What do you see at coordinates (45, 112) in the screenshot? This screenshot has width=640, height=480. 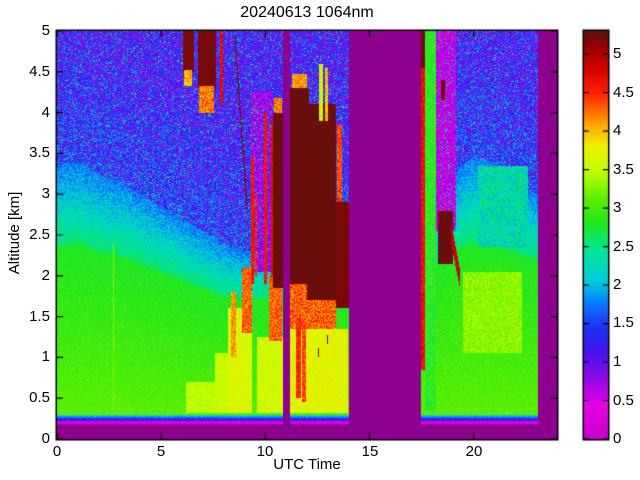 I see `y-tick-label: 4` at bounding box center [45, 112].